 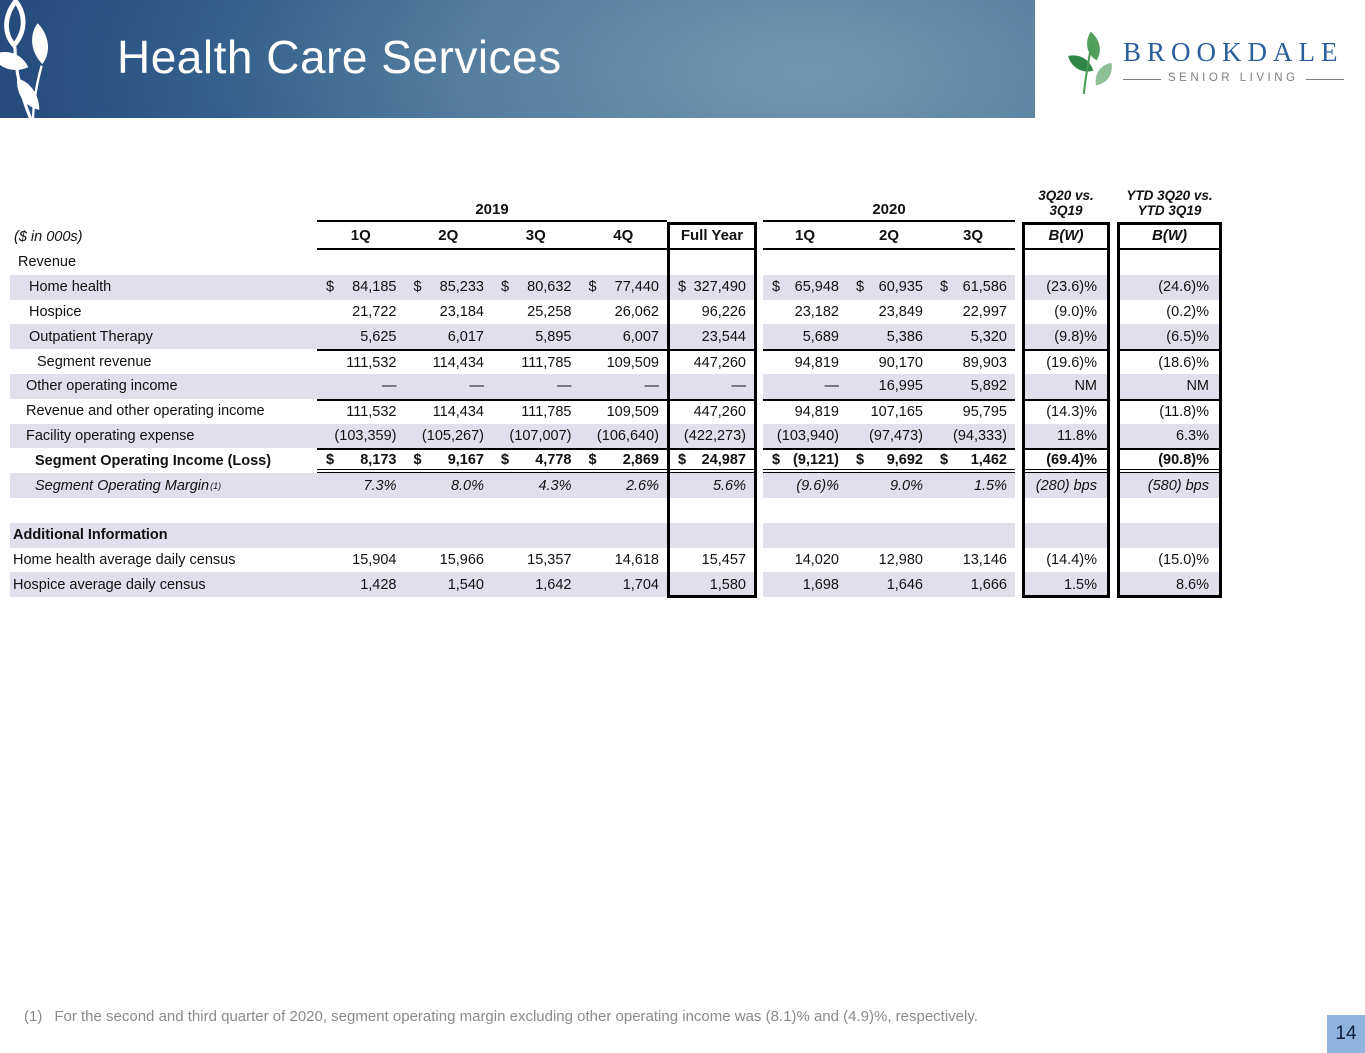 I want to click on value-cell: 1,540, so click(x=448, y=585).